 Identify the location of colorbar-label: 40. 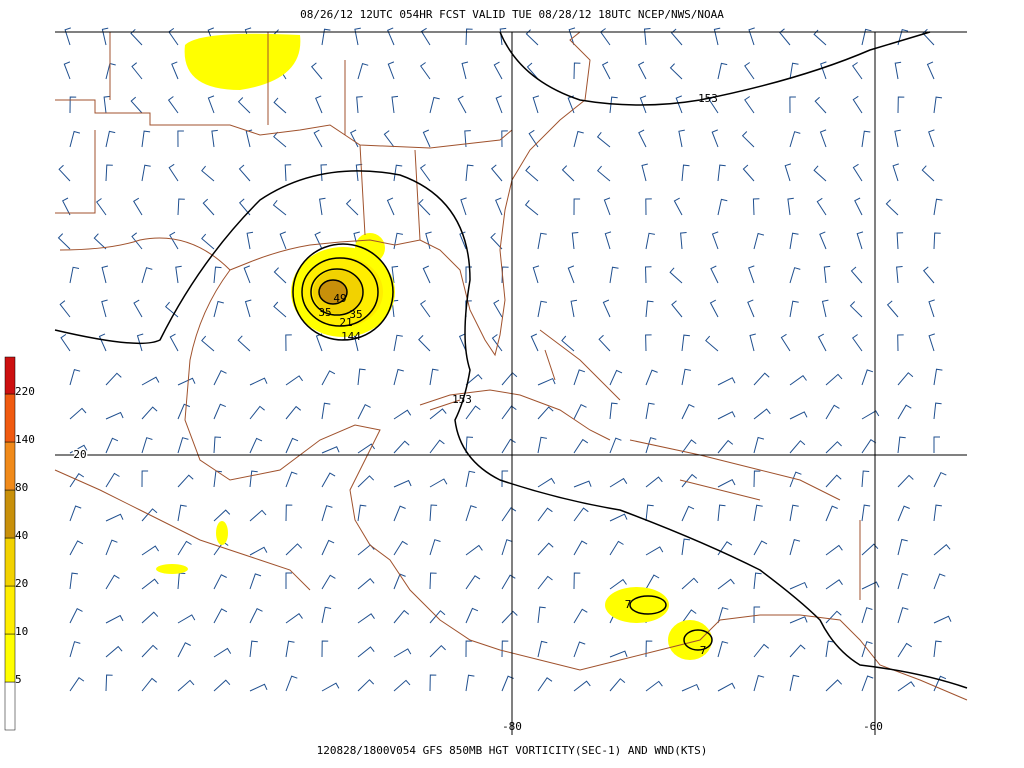
(21, 535).